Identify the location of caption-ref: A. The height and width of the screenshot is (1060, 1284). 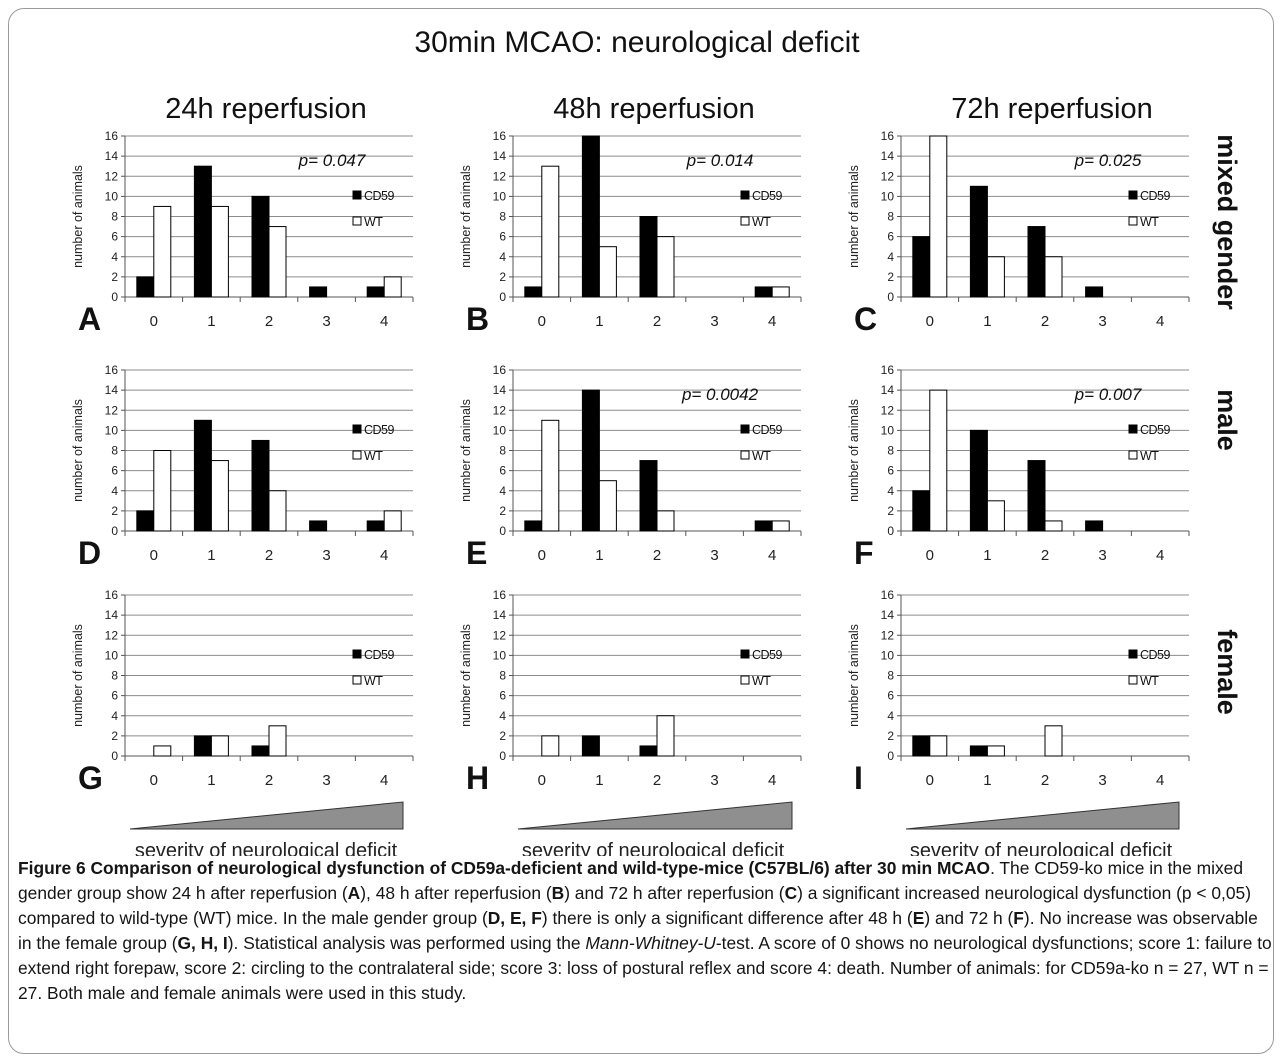
(354, 893).